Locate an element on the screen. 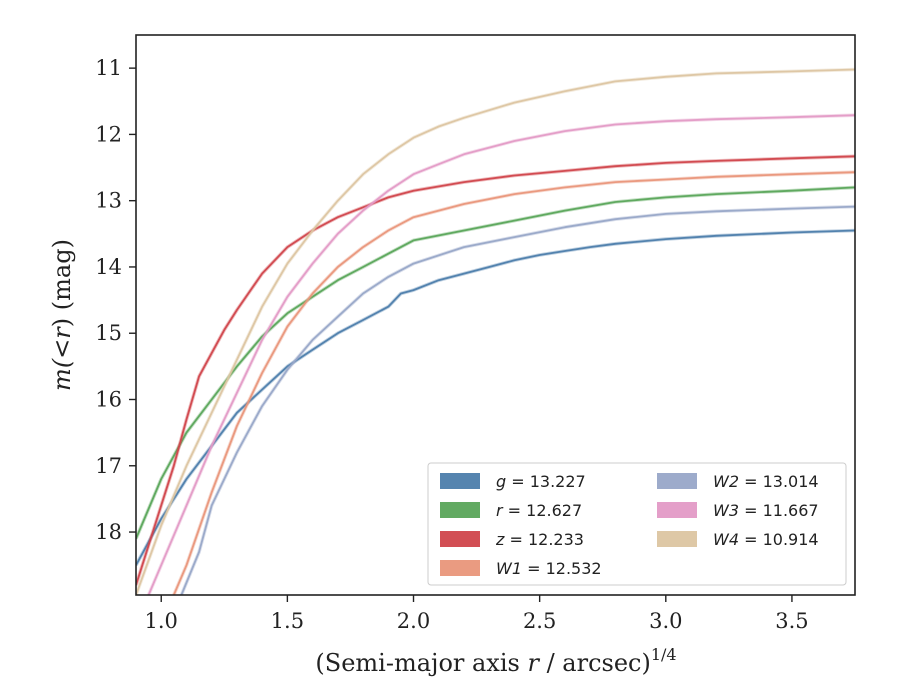  legend-label-w2: W2 = 13.014 is located at coordinates (766, 481).